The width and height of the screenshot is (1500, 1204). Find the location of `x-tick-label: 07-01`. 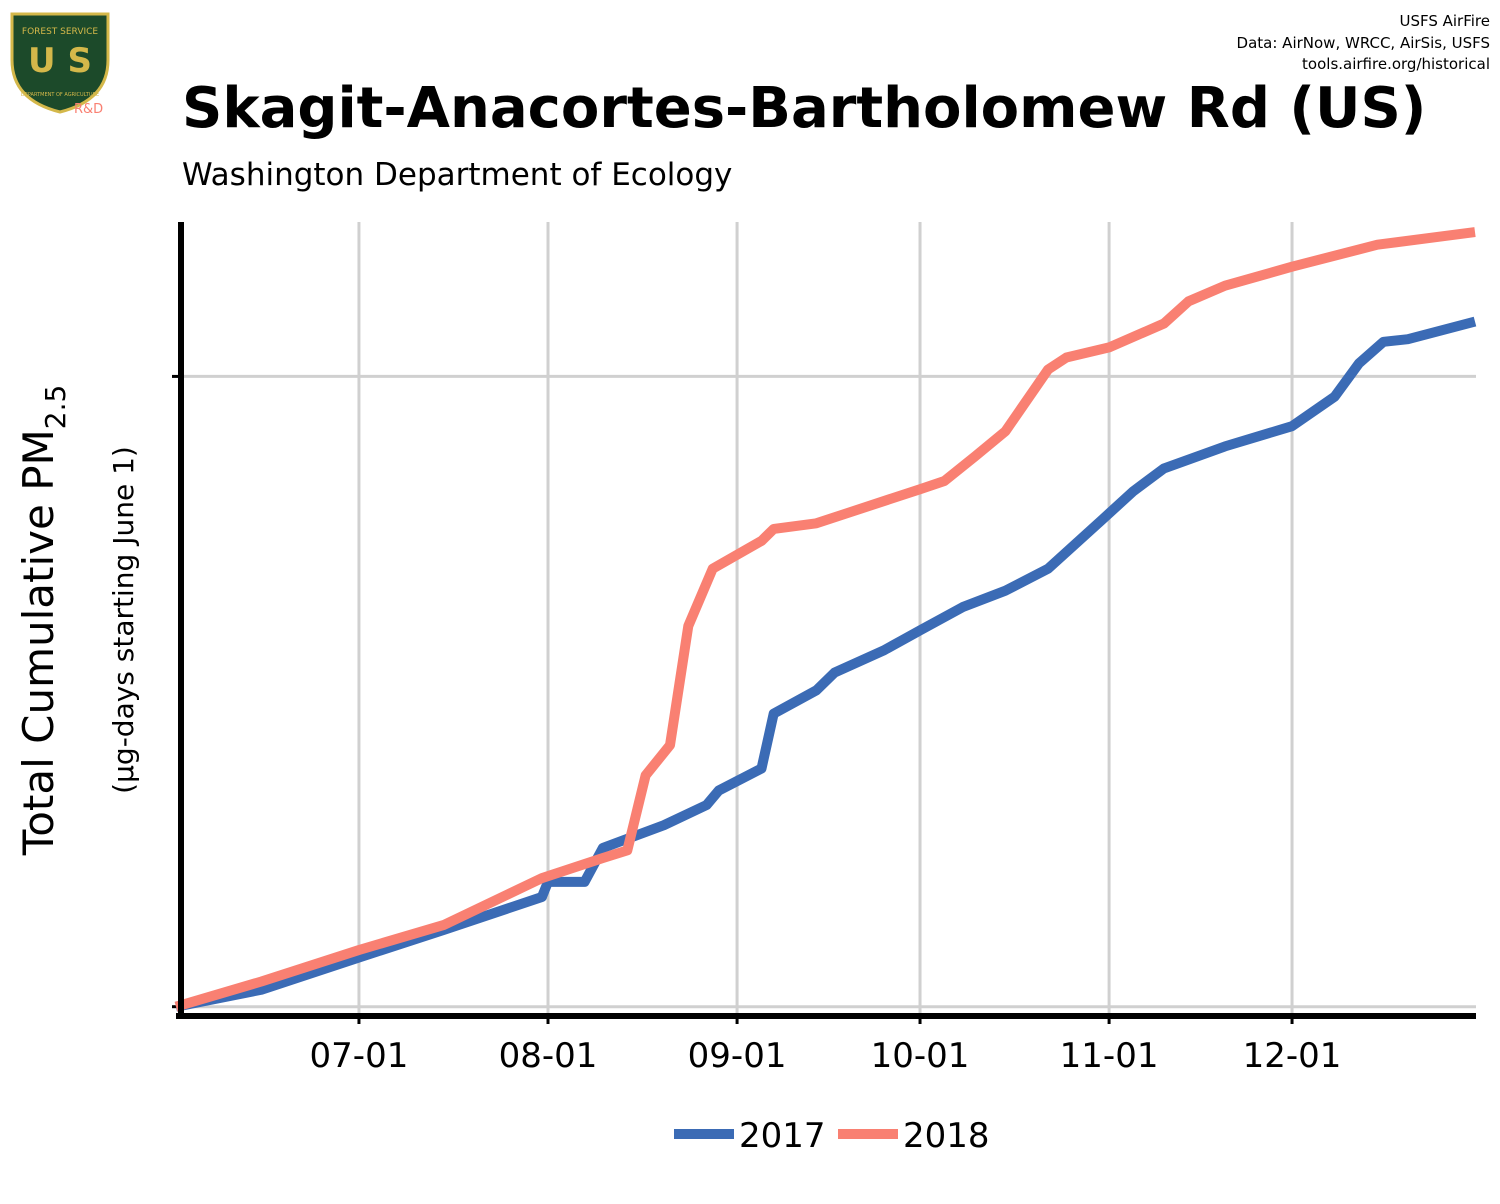

x-tick-label: 07-01 is located at coordinates (359, 1056).